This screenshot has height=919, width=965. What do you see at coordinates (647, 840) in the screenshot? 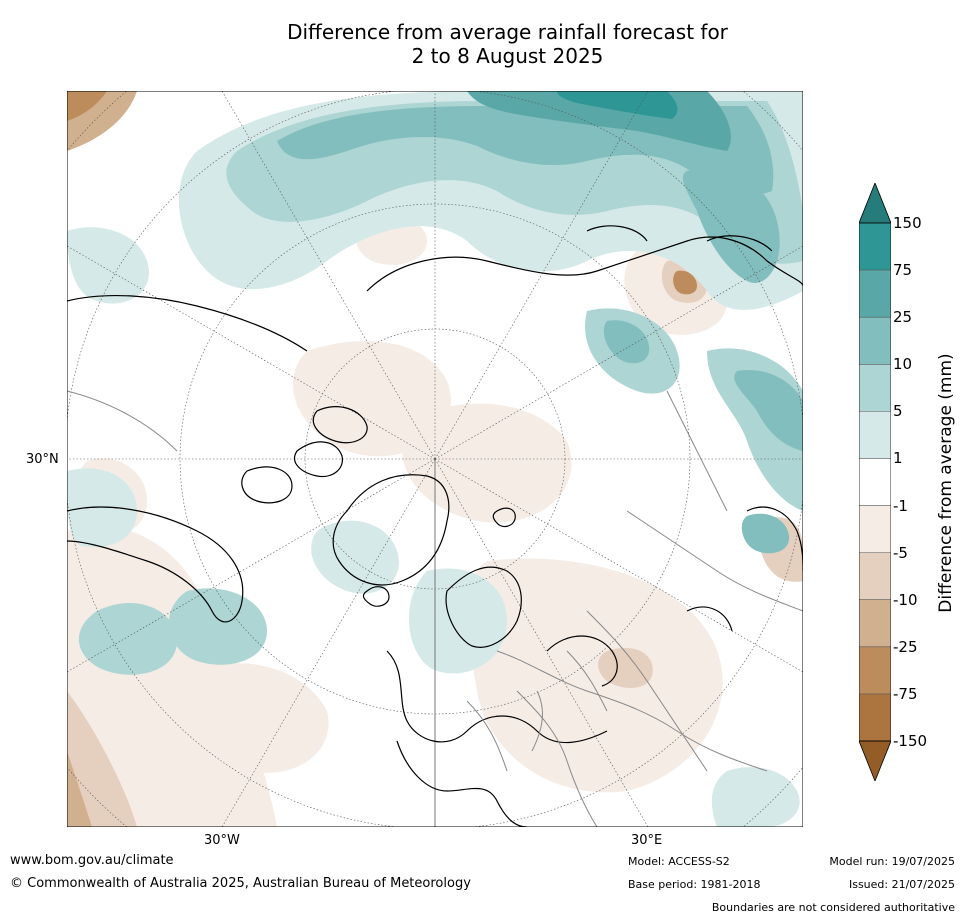
I see `lon-label-30e: 30°E` at bounding box center [647, 840].